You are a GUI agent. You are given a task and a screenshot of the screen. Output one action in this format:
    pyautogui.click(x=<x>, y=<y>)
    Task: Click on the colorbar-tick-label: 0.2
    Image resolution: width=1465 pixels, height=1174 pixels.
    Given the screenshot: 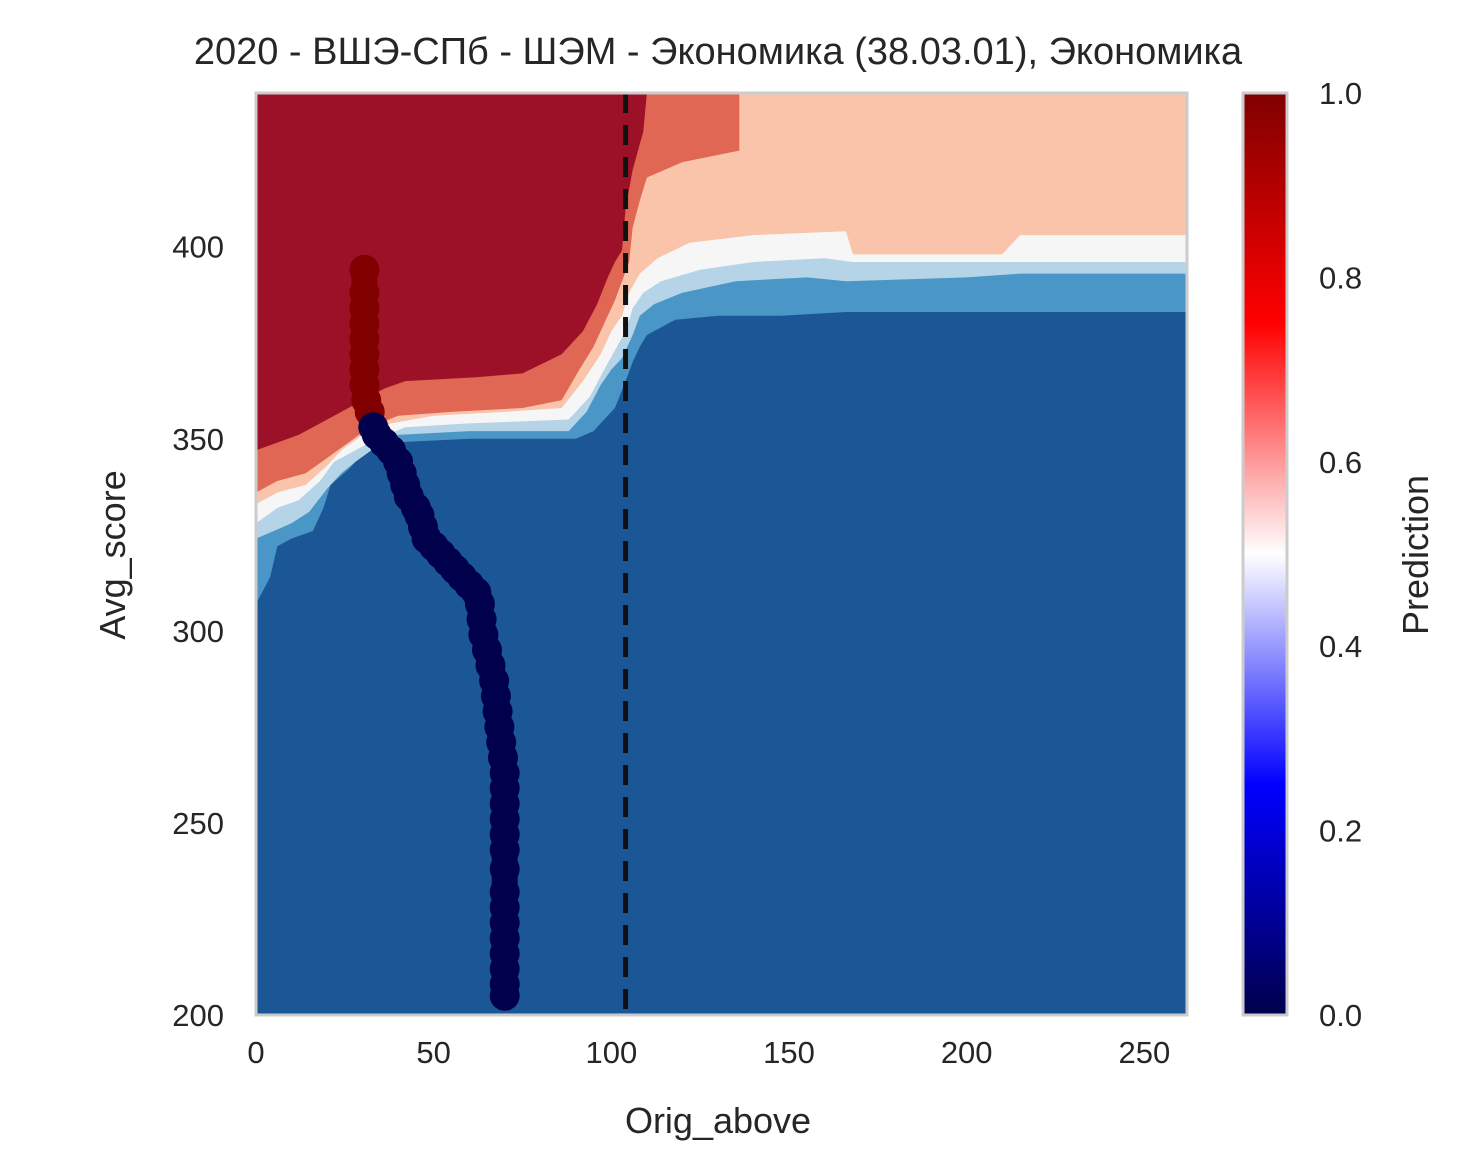 What is the action you would take?
    pyautogui.click(x=1340, y=831)
    